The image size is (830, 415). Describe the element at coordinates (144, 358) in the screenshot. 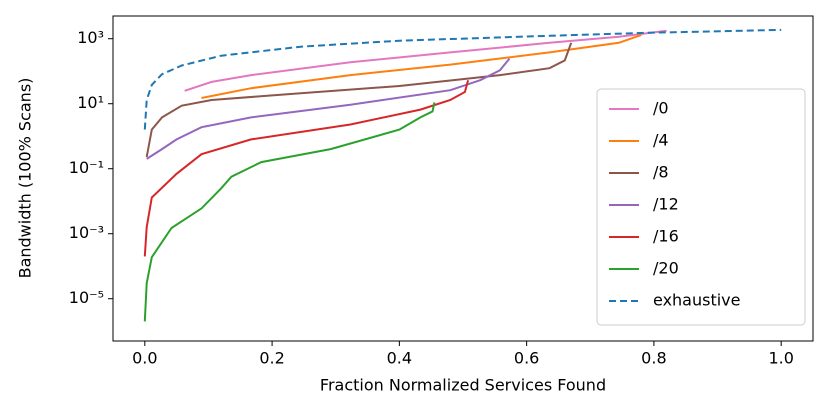

I see `x-tick-label: 0.0` at that location.